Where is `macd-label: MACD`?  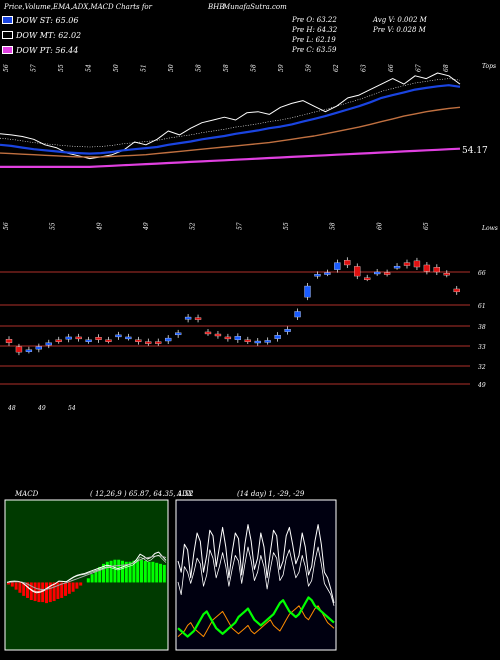
macd-label: MACD is located at coordinates (27, 494).